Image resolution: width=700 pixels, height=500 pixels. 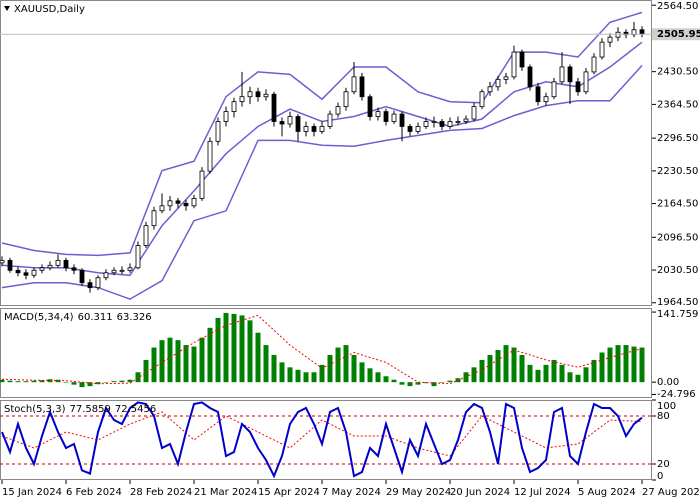 I want to click on x-tick-label: 7 May 2024, so click(x=351, y=492).